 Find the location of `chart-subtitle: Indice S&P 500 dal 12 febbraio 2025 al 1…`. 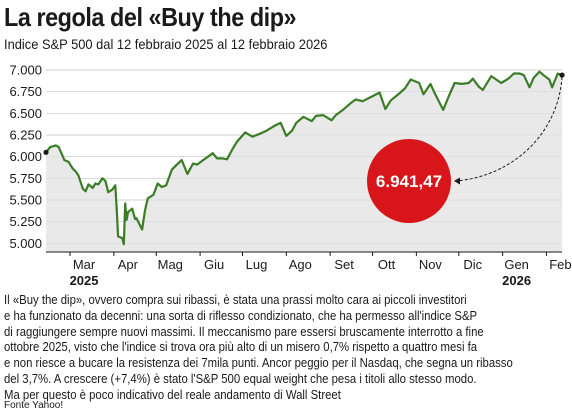

chart-subtitle: Indice S&P 500 dal 12 febbraio 2025 al 1… is located at coordinates (166, 44).